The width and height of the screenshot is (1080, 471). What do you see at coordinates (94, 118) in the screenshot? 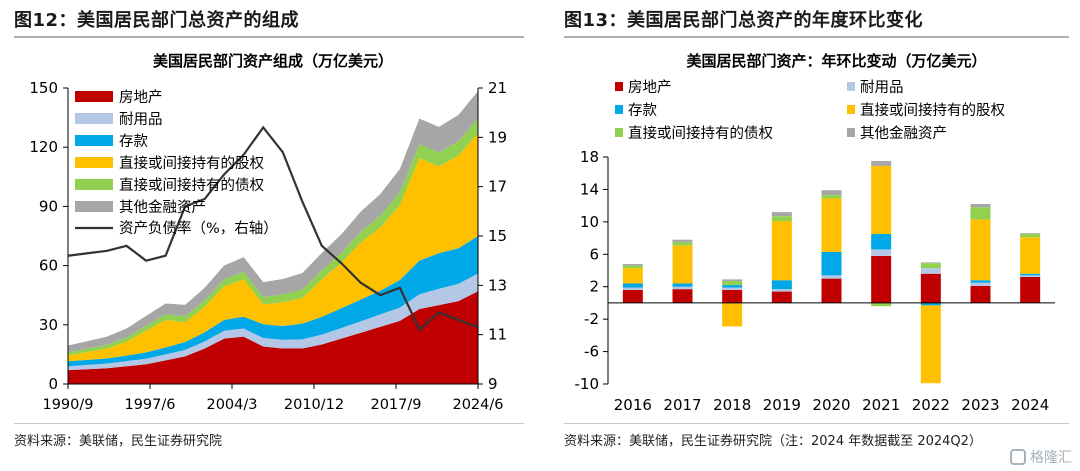
I see `legend-swatch-durables` at bounding box center [94, 118].